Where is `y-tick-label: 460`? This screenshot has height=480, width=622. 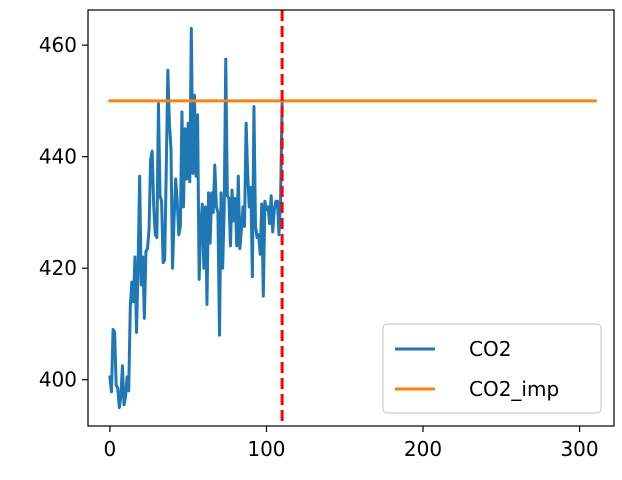
y-tick-label: 460 is located at coordinates (58, 45).